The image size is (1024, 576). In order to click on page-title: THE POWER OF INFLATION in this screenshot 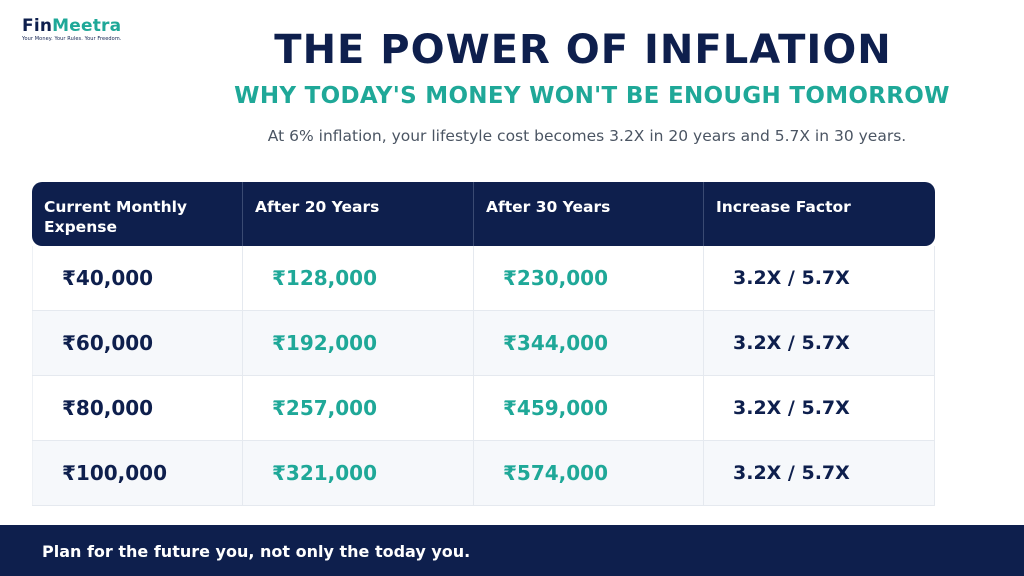, I will do `click(583, 50)`.